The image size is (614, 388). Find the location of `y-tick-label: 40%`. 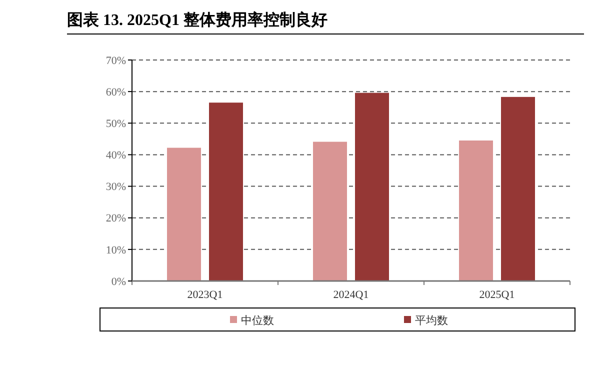

y-tick-label: 40% is located at coordinates (116, 156).